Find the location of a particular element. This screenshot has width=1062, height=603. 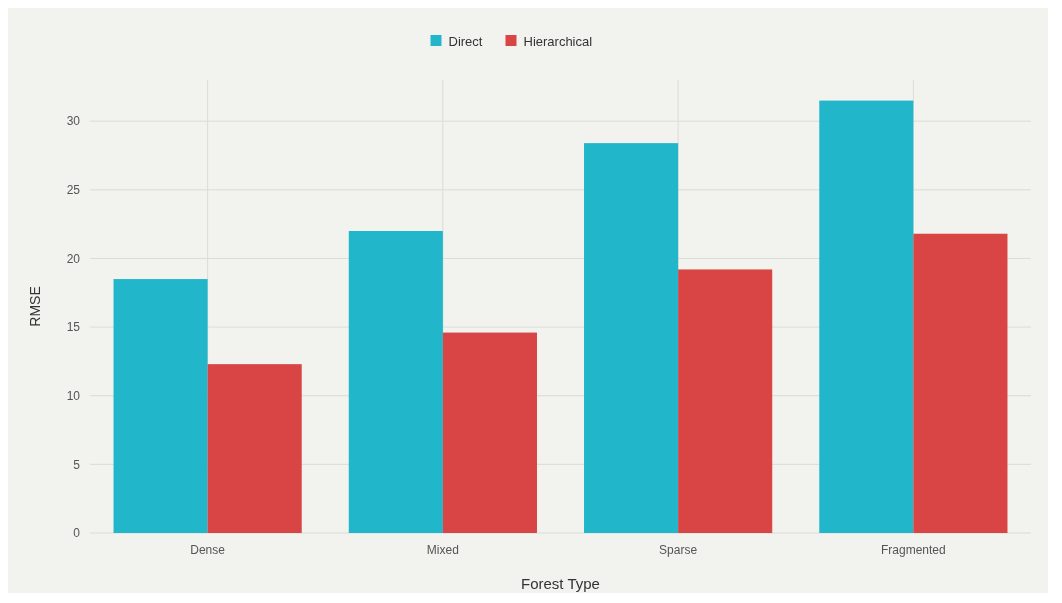

y-tick-label: 0 is located at coordinates (77, 533).